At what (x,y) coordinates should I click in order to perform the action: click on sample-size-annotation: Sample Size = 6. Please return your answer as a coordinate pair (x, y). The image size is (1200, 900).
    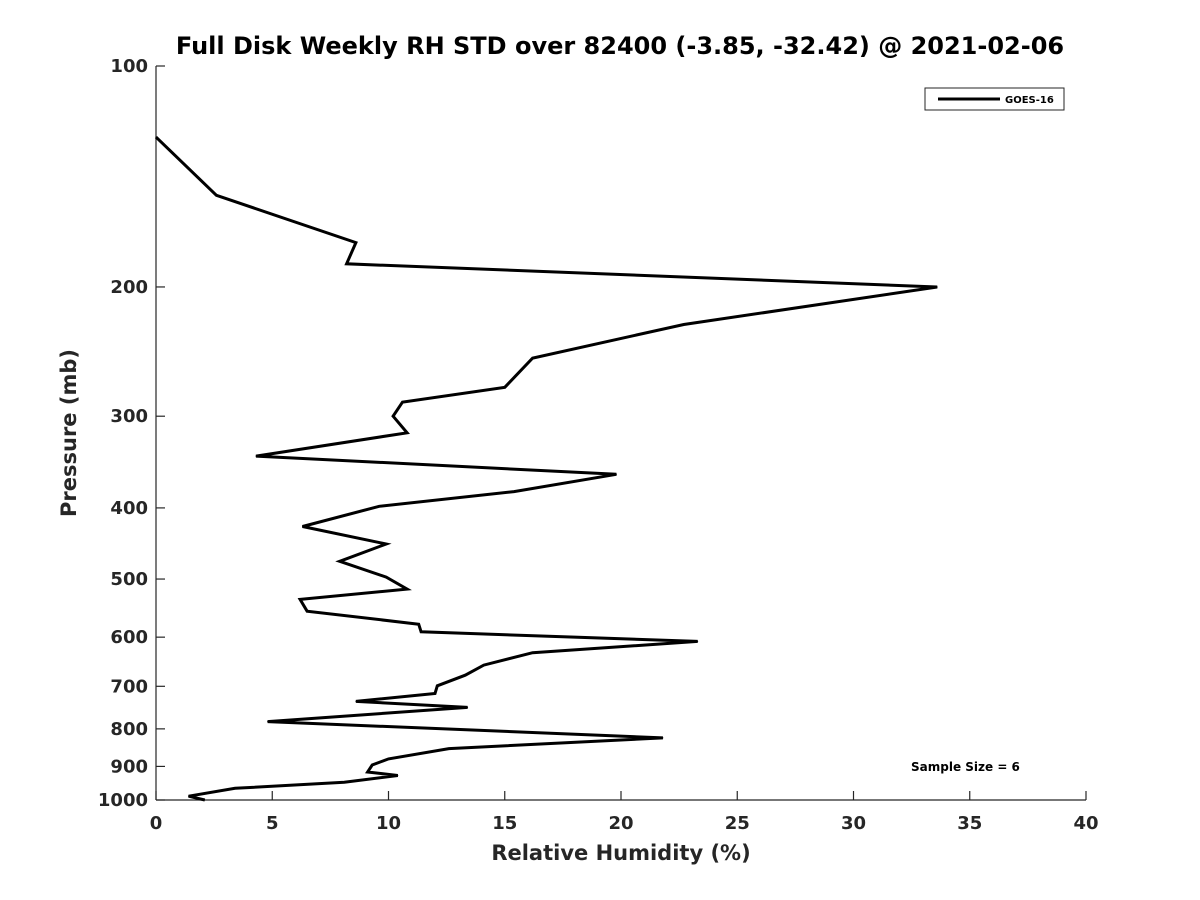
    Looking at the image, I should click on (965, 767).